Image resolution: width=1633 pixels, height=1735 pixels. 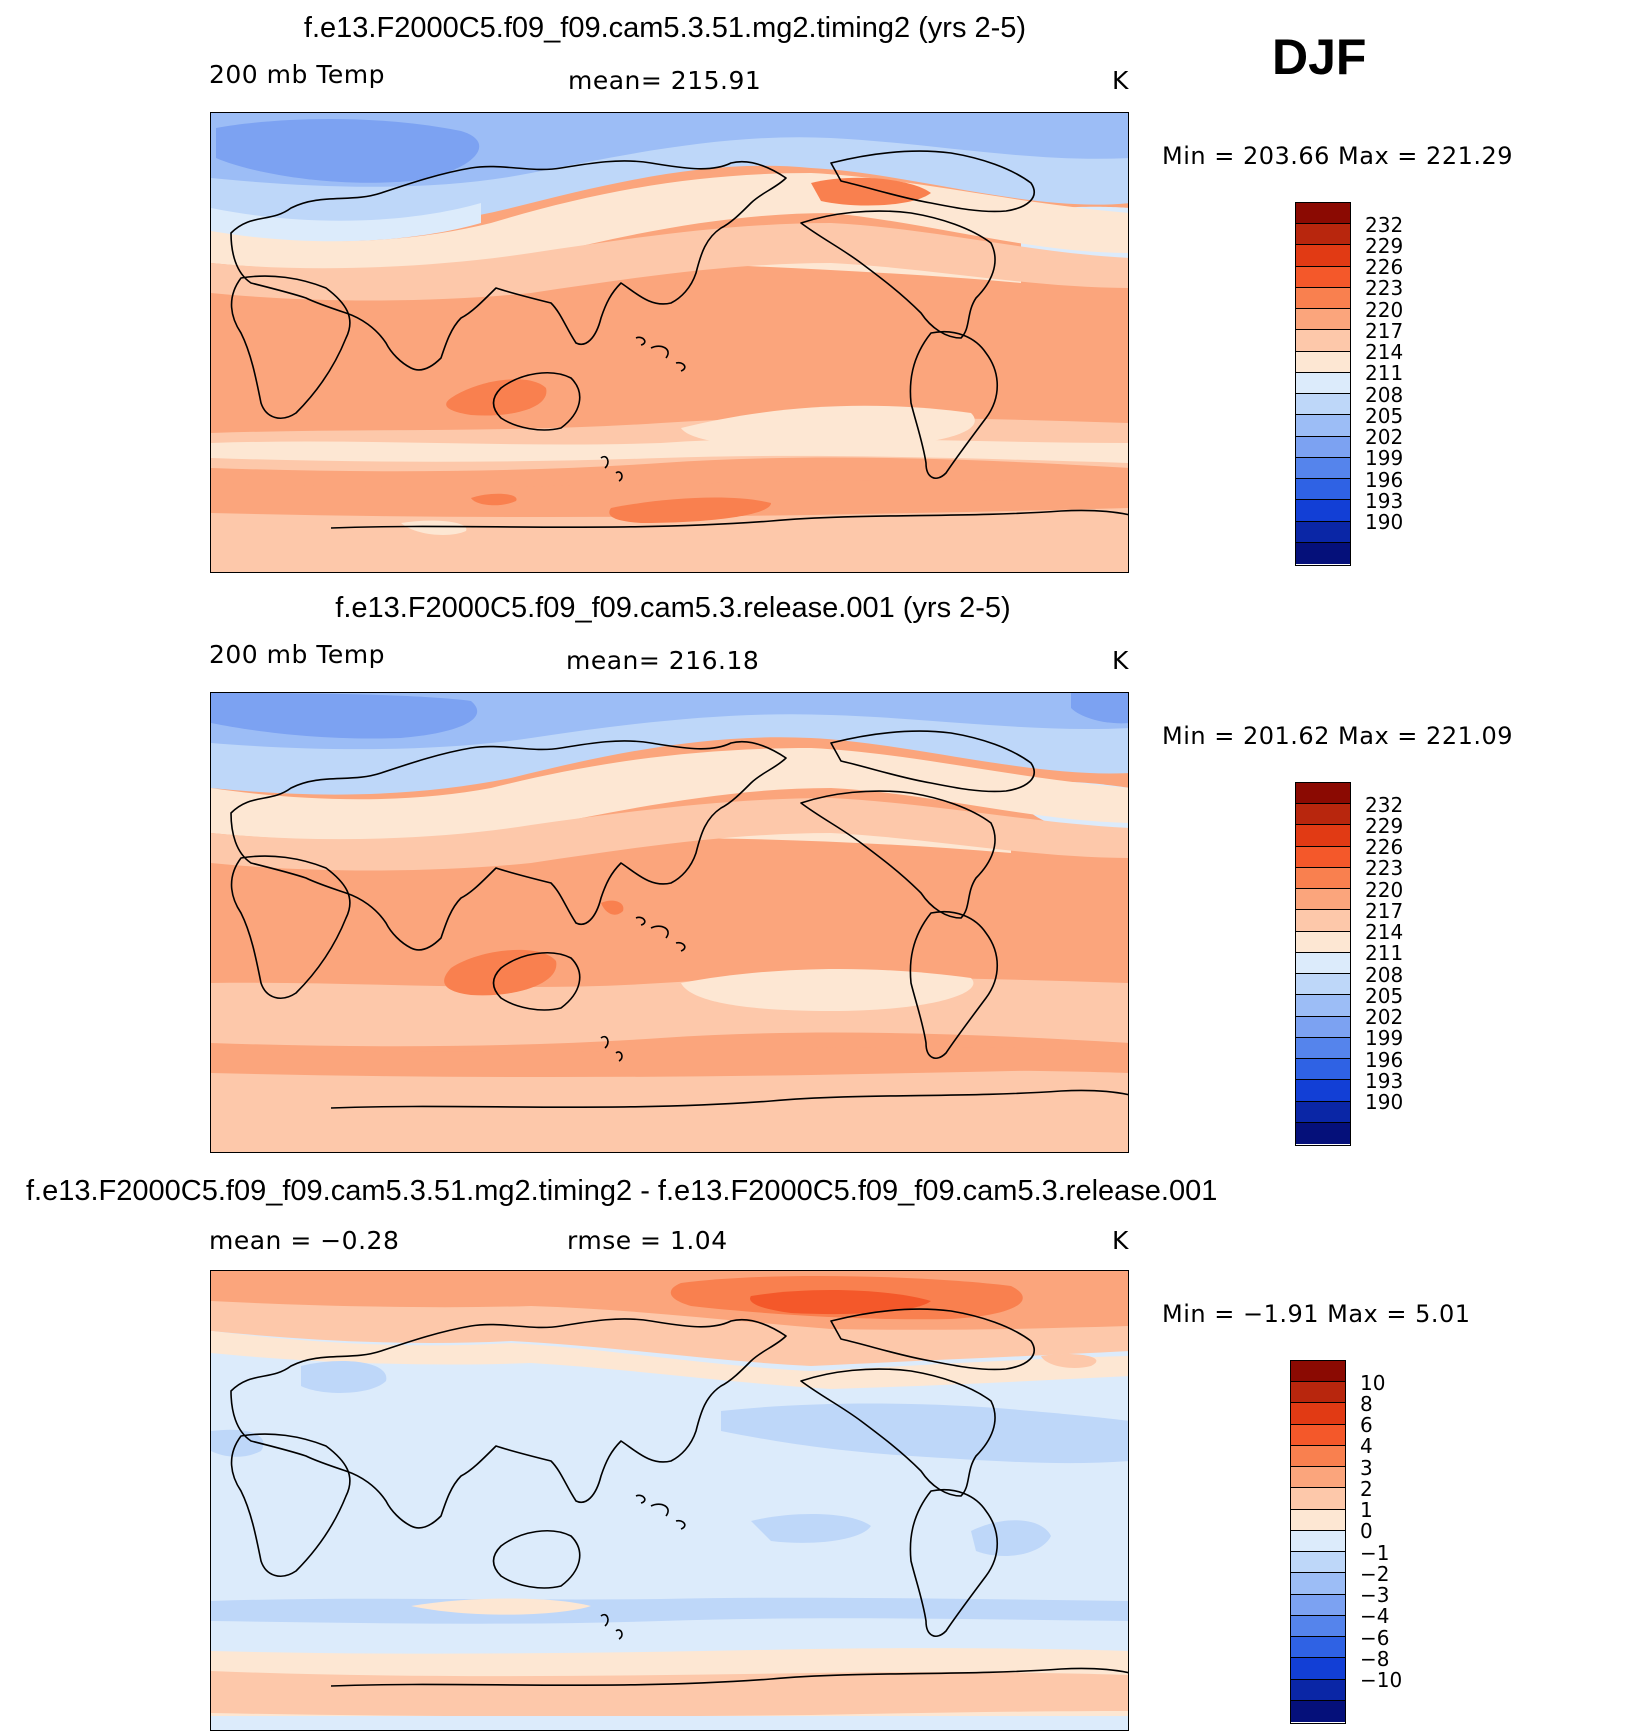 I want to click on panel-2-map-svg, so click(x=669, y=922).